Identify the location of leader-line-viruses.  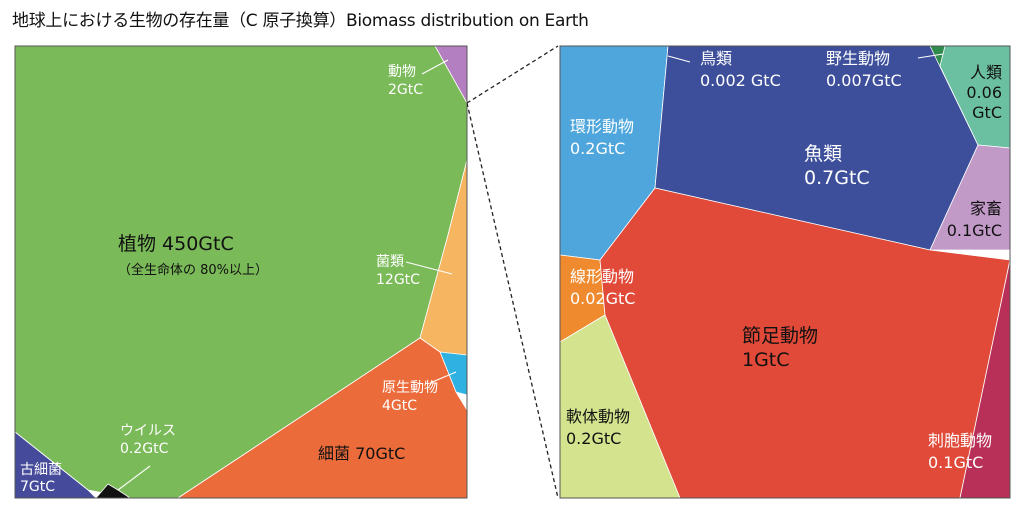
(134, 478).